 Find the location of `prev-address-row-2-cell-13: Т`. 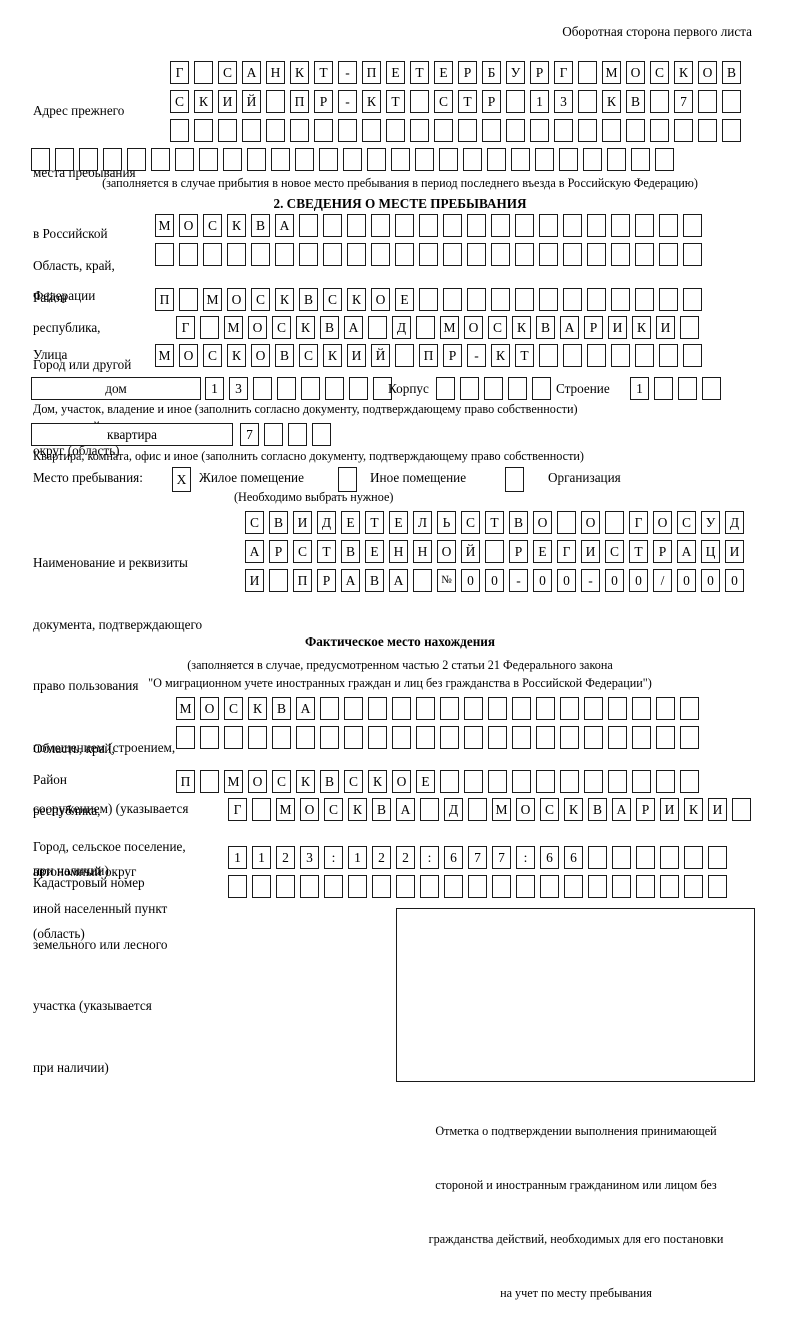

prev-address-row-2-cell-13: Т is located at coordinates (467, 101).